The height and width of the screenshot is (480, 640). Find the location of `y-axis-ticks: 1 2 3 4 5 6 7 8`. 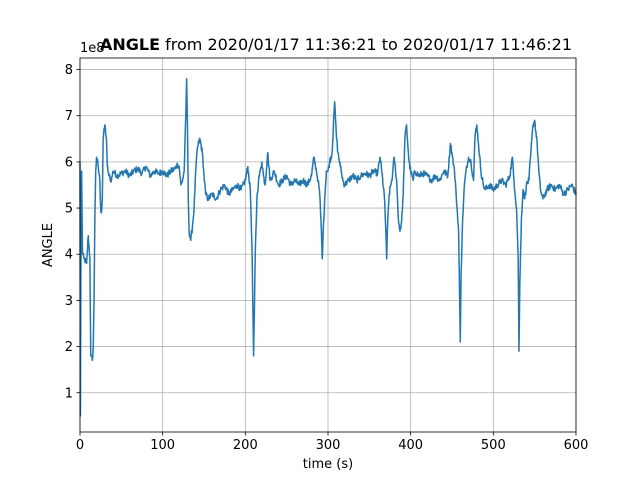

y-axis-ticks: 1 2 3 4 5 6 7 8 is located at coordinates (72, 232).